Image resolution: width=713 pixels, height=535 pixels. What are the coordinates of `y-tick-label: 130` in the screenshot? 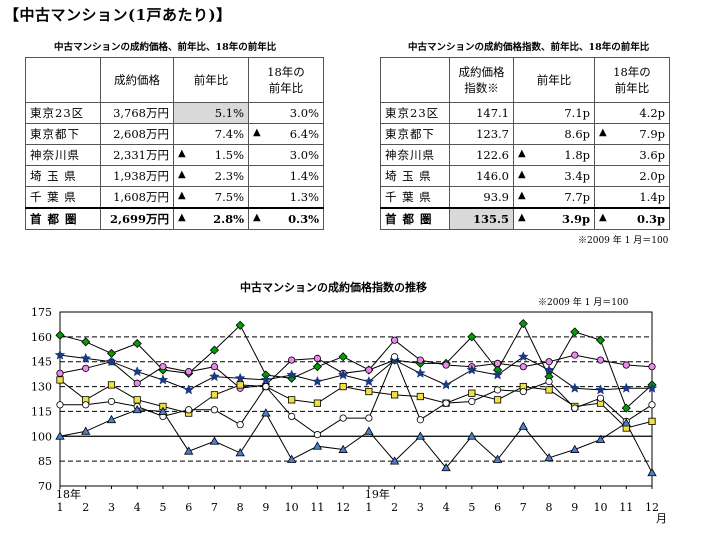 It's located at (41, 387).